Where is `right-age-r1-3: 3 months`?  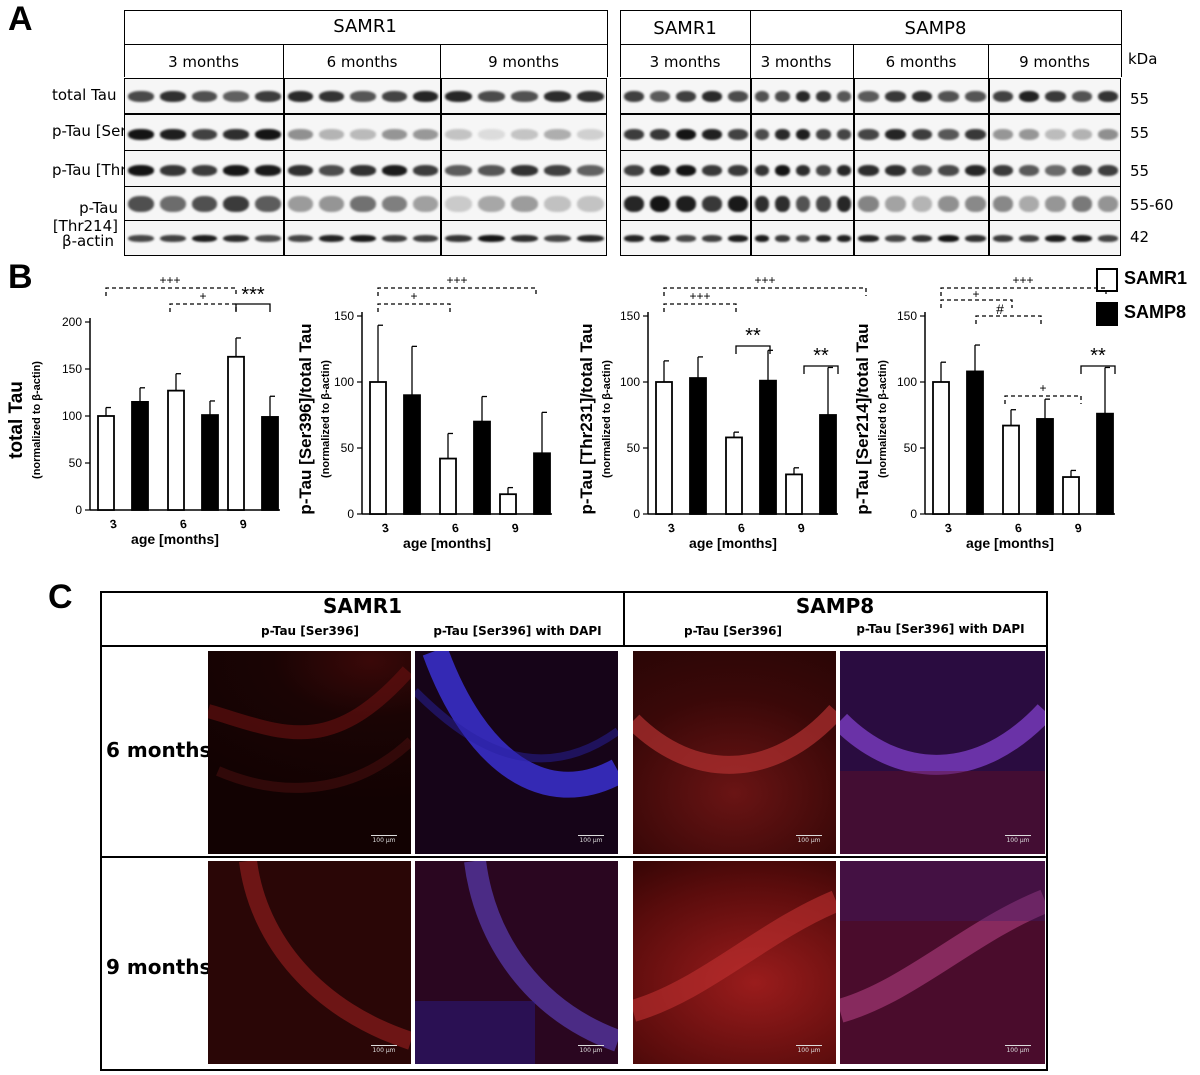 right-age-r1-3: 3 months is located at coordinates (685, 62).